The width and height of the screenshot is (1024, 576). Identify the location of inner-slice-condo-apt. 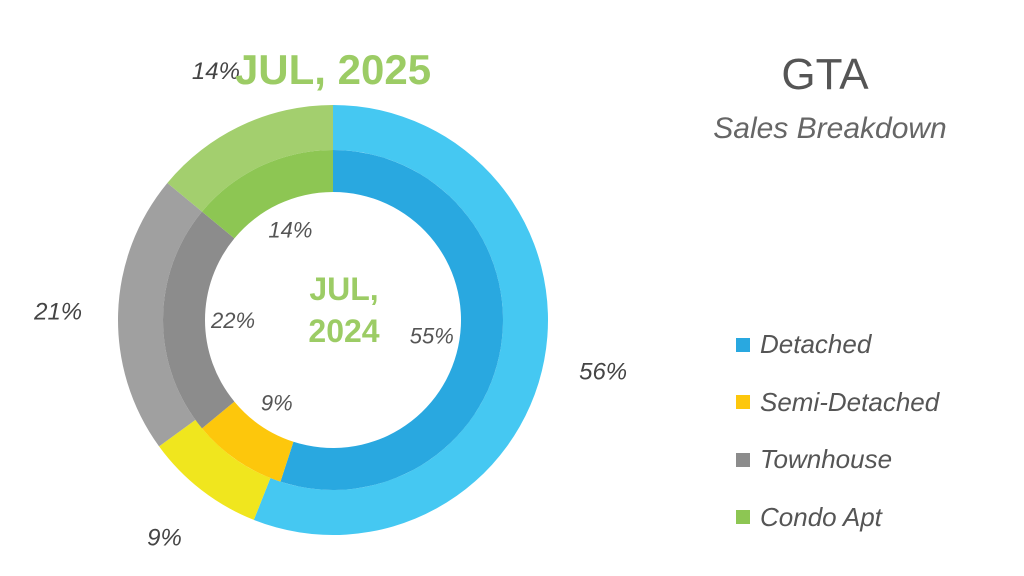
(267, 194).